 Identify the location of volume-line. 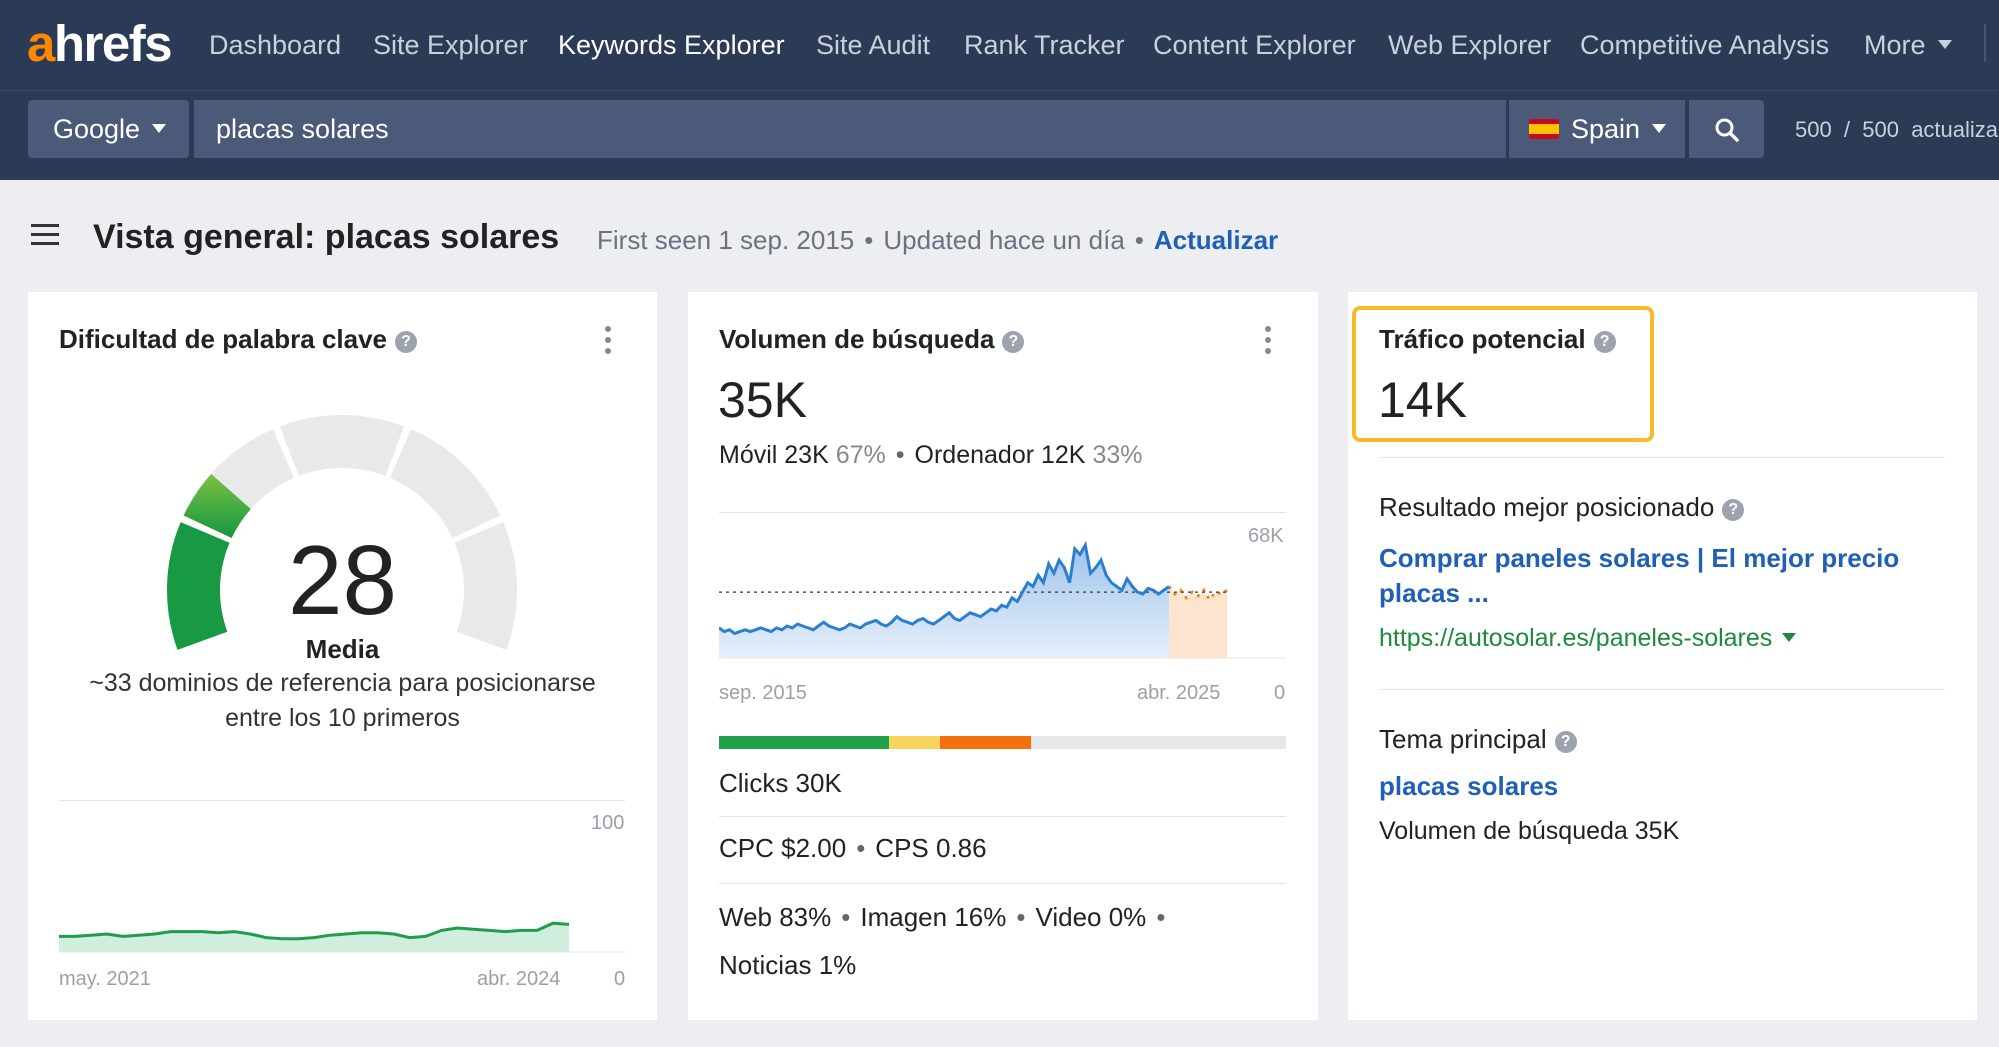
(944, 588).